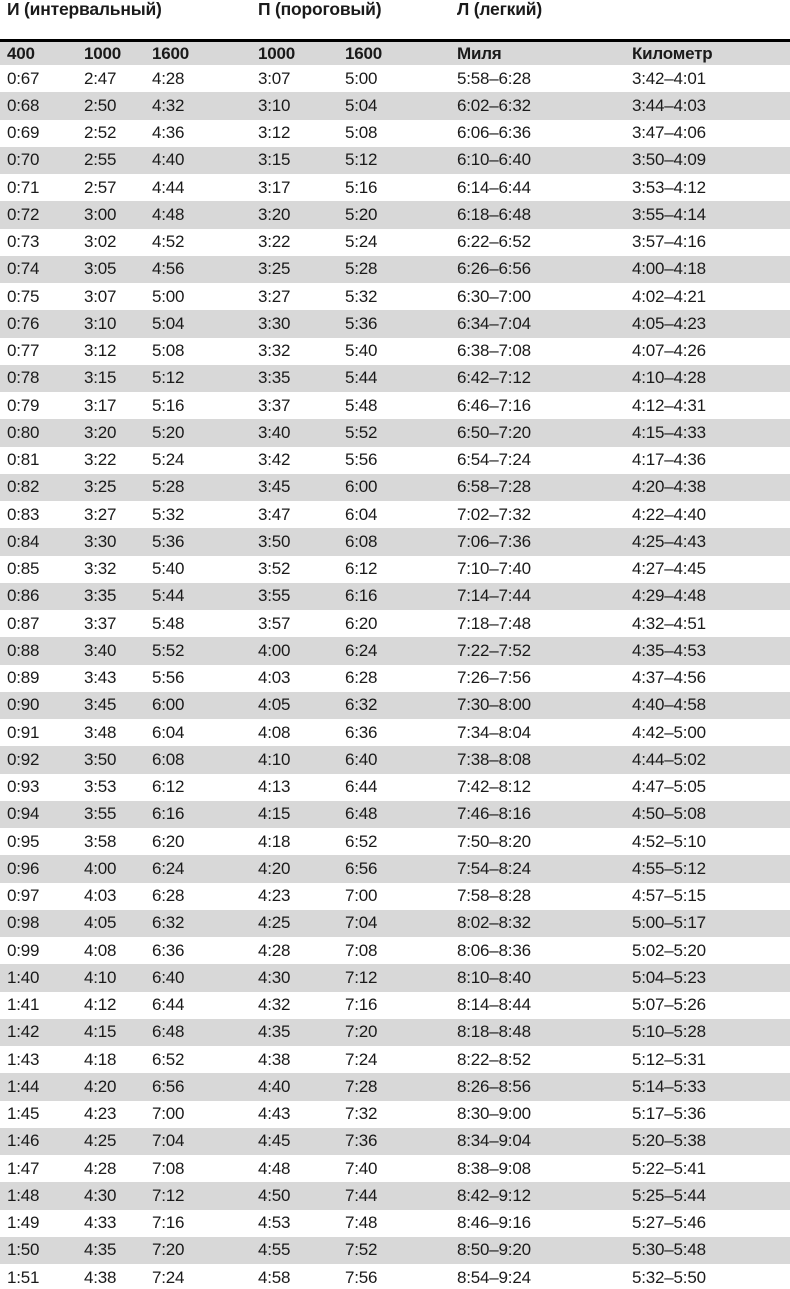 The width and height of the screenshot is (790, 1289). Describe the element at coordinates (100, 187) in the screenshot. I see `table-cell: 2:57` at that location.